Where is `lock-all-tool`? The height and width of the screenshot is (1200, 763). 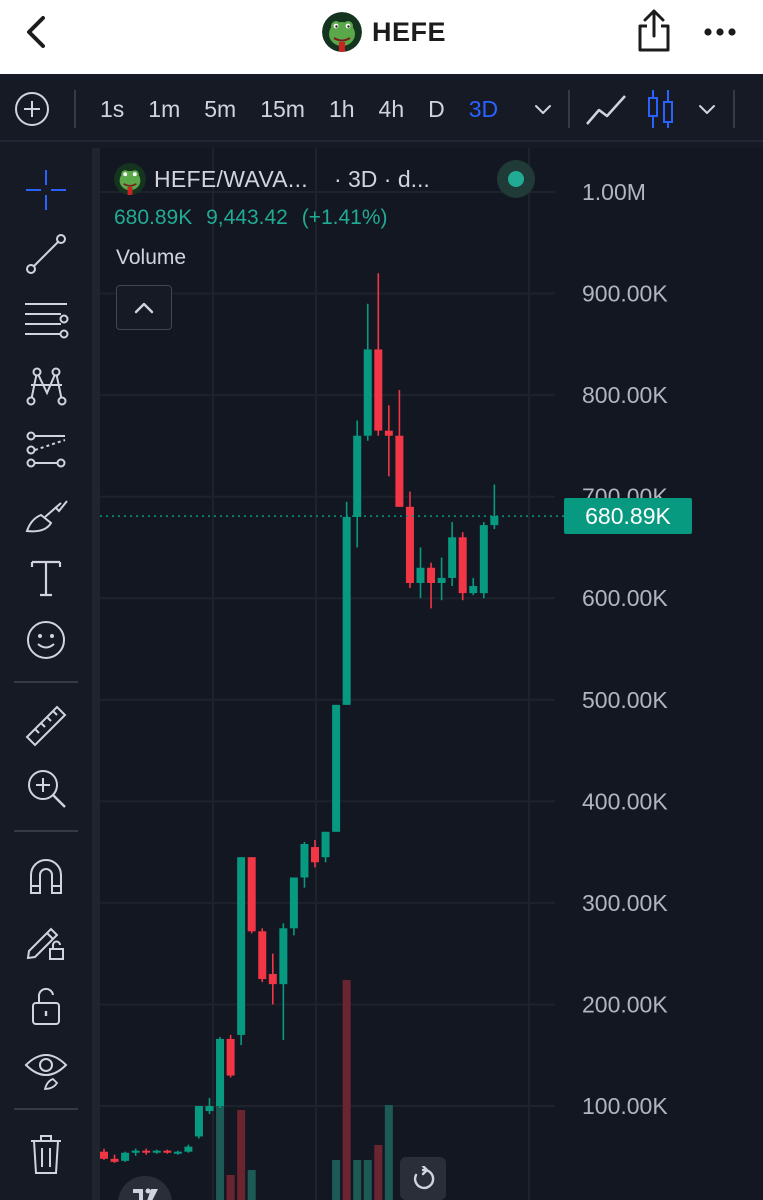 lock-all-tool is located at coordinates (46, 1006).